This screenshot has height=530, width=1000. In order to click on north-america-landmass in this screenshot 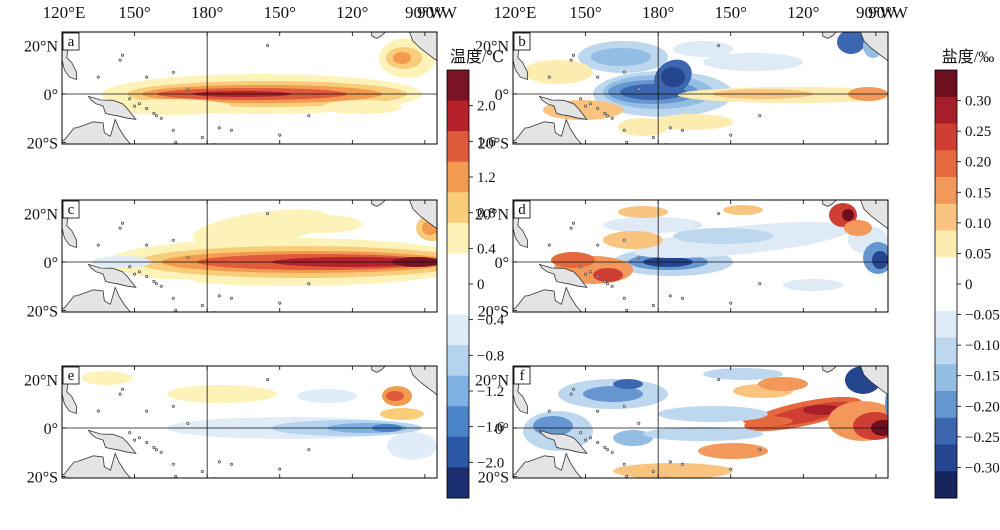, I will do `click(404, 381)`.